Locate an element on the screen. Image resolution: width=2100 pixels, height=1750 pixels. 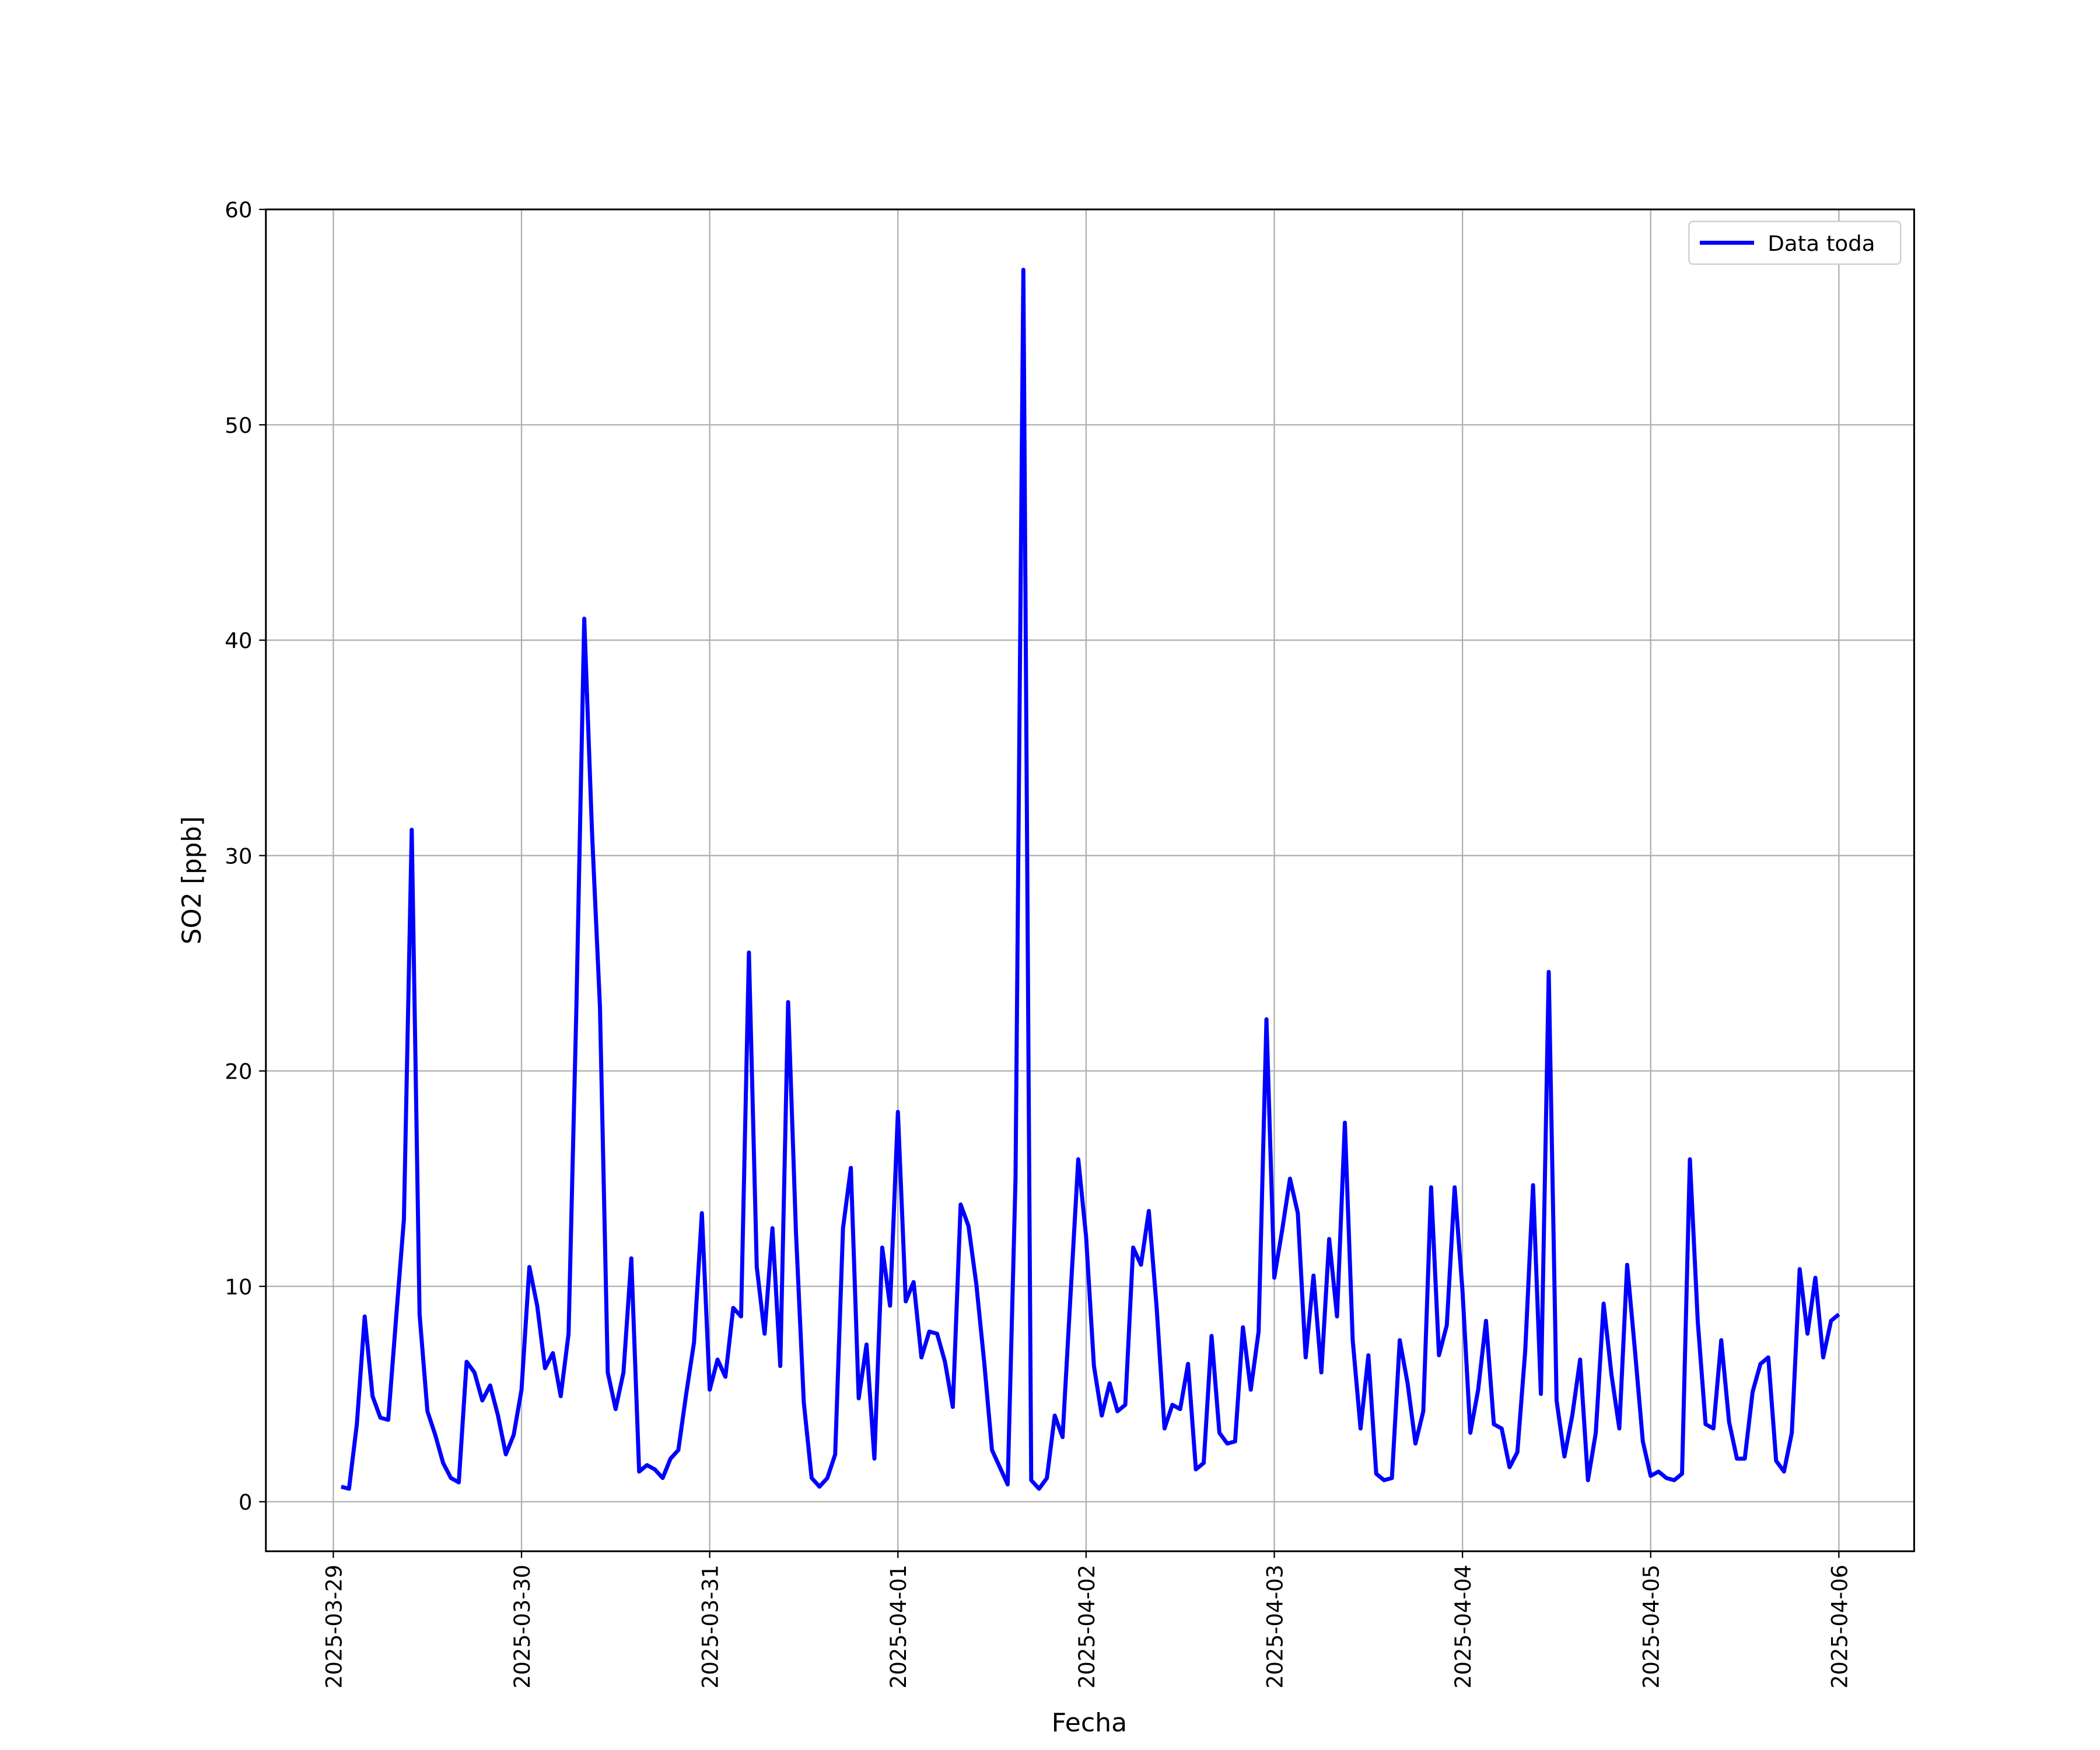
x-tick-label: 2025-03-30 is located at coordinates (522, 1626).